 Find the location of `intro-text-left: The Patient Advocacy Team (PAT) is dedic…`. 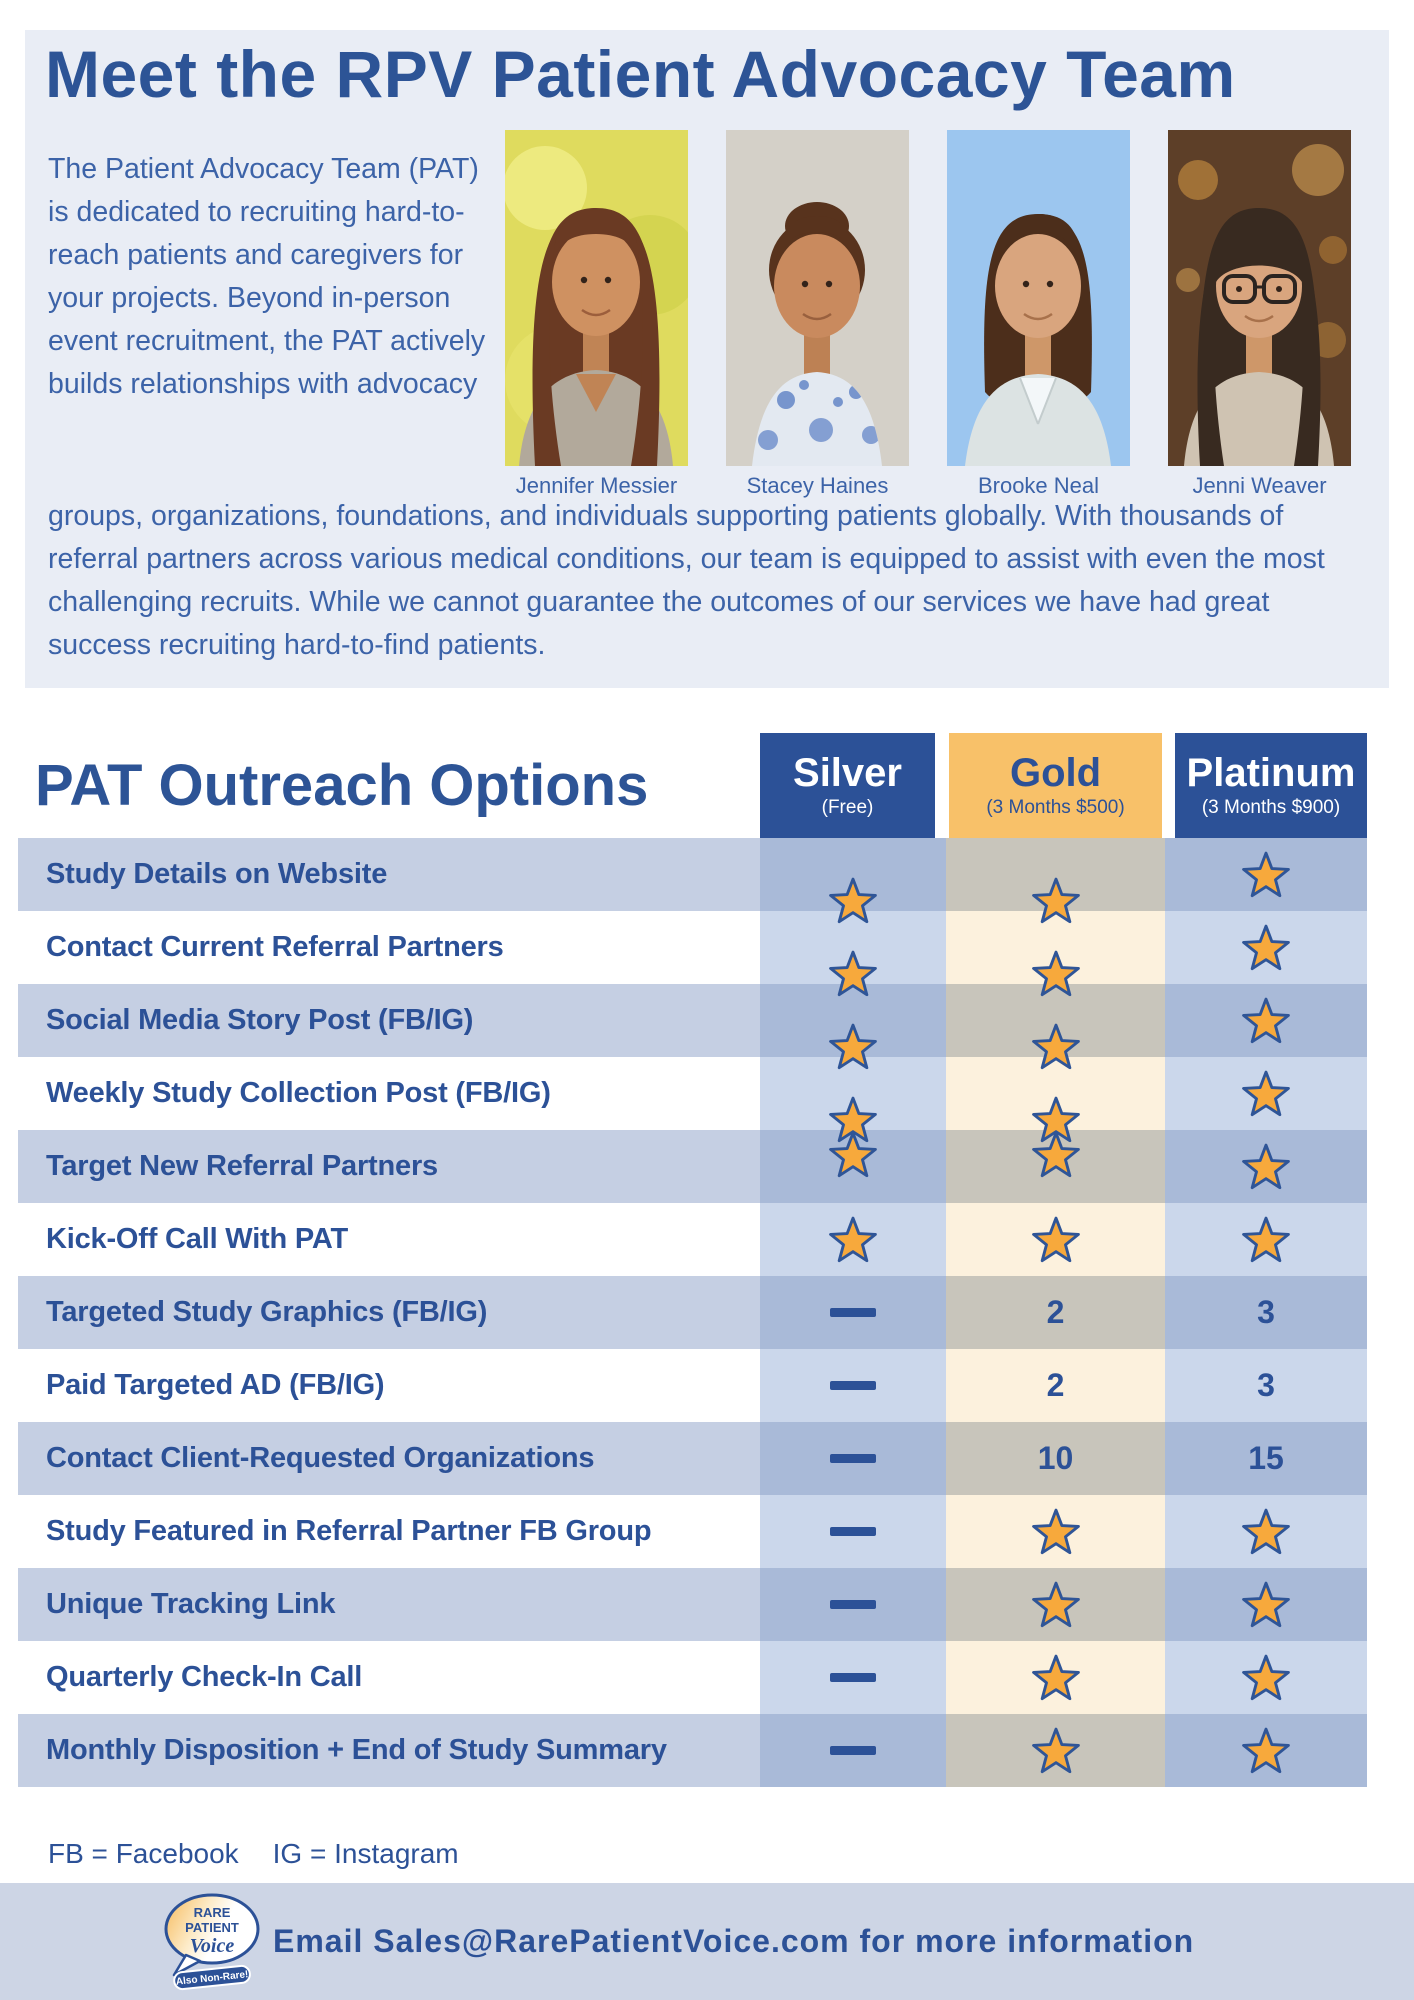

intro-text-left: The Patient Advocacy Team (PAT) is dedic… is located at coordinates (267, 276).